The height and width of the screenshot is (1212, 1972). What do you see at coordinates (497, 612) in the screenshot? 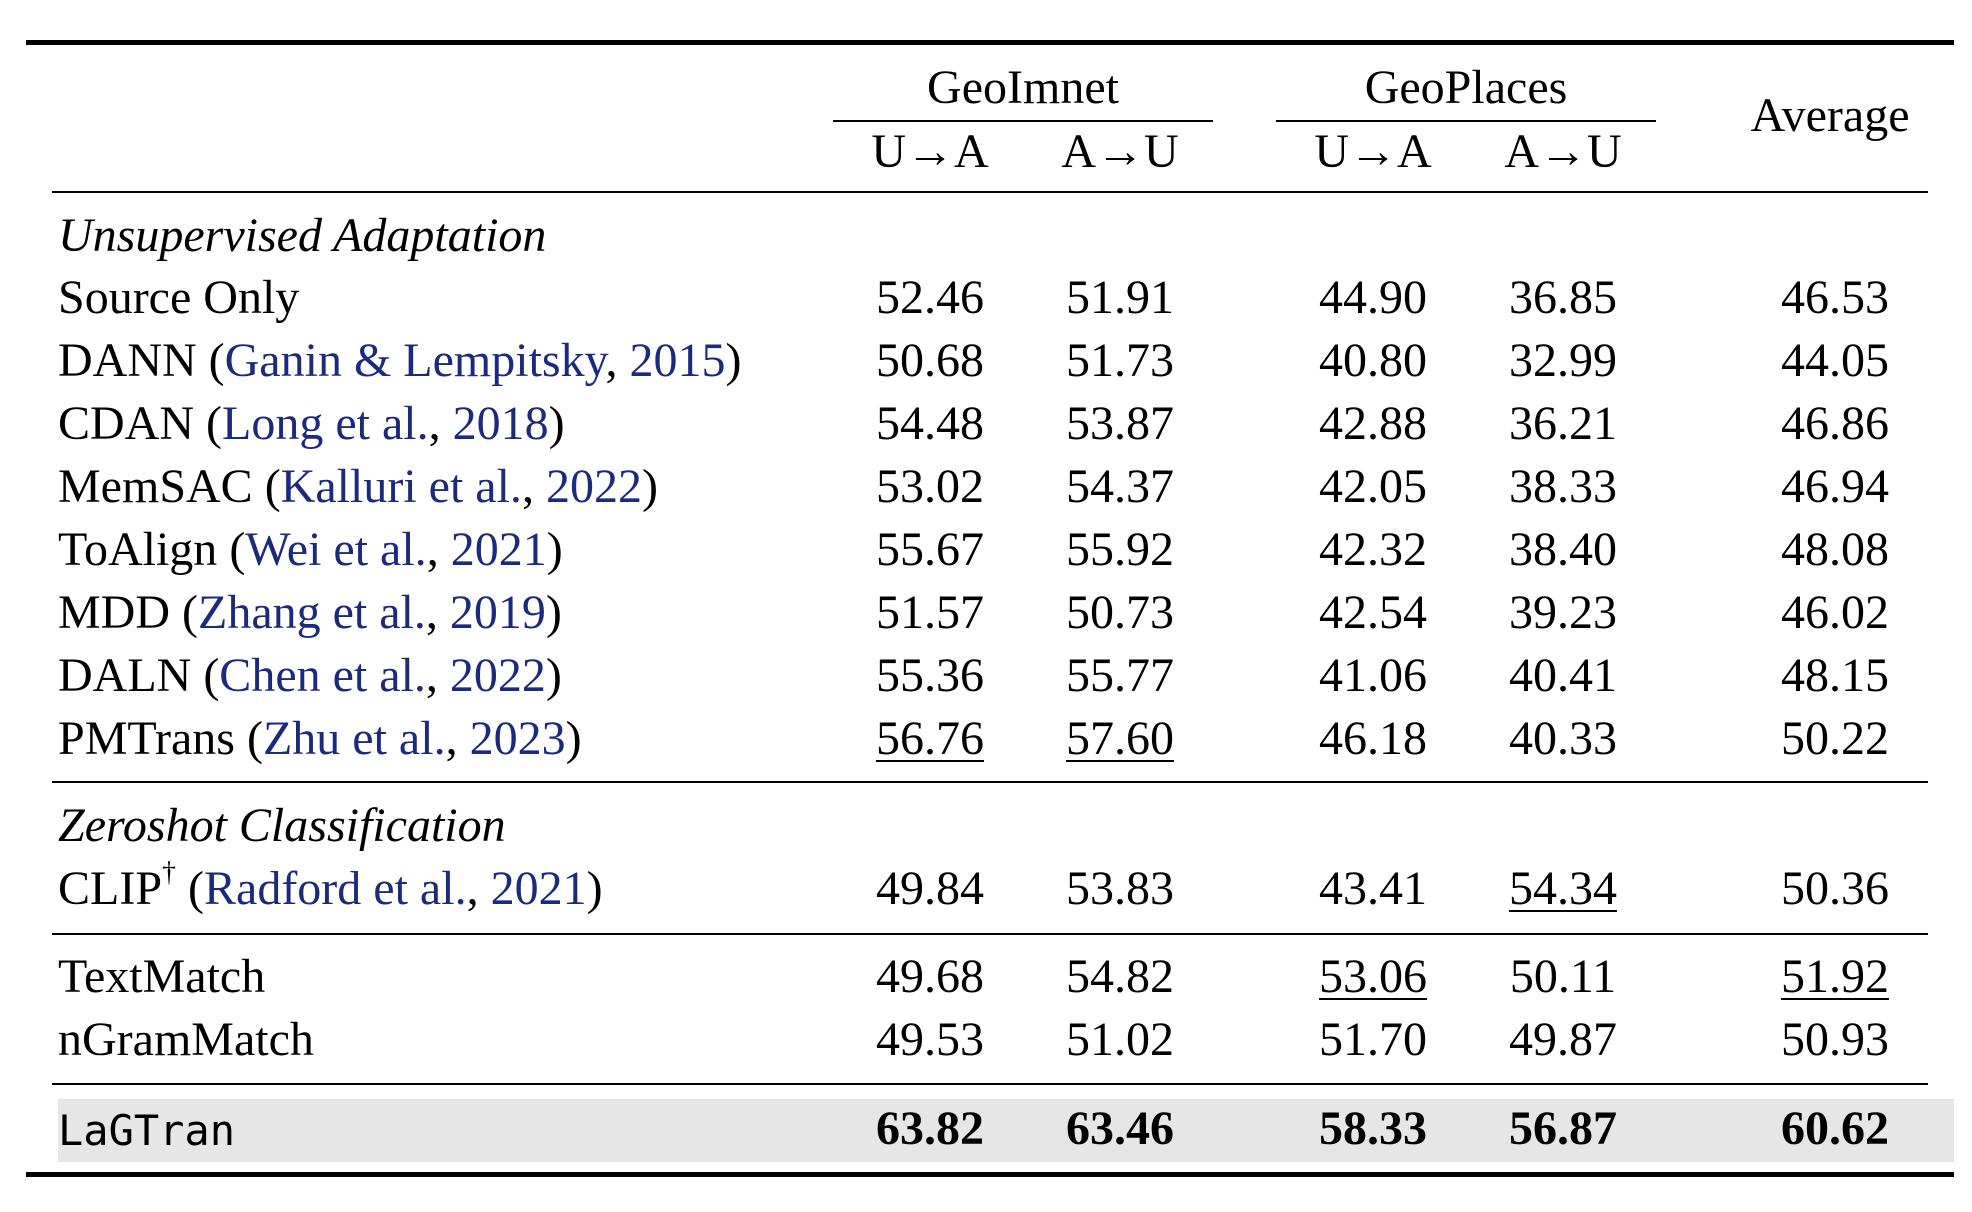
I see `citation-year-link: 2019` at bounding box center [497, 612].